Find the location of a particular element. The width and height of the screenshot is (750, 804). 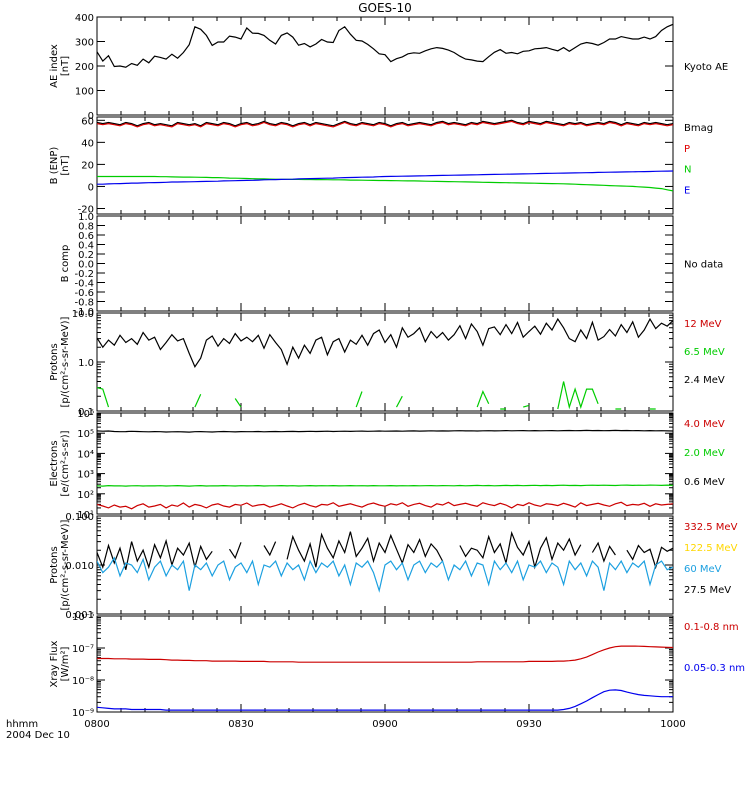

series-line-6-5-mev is located at coordinates (376, 395).